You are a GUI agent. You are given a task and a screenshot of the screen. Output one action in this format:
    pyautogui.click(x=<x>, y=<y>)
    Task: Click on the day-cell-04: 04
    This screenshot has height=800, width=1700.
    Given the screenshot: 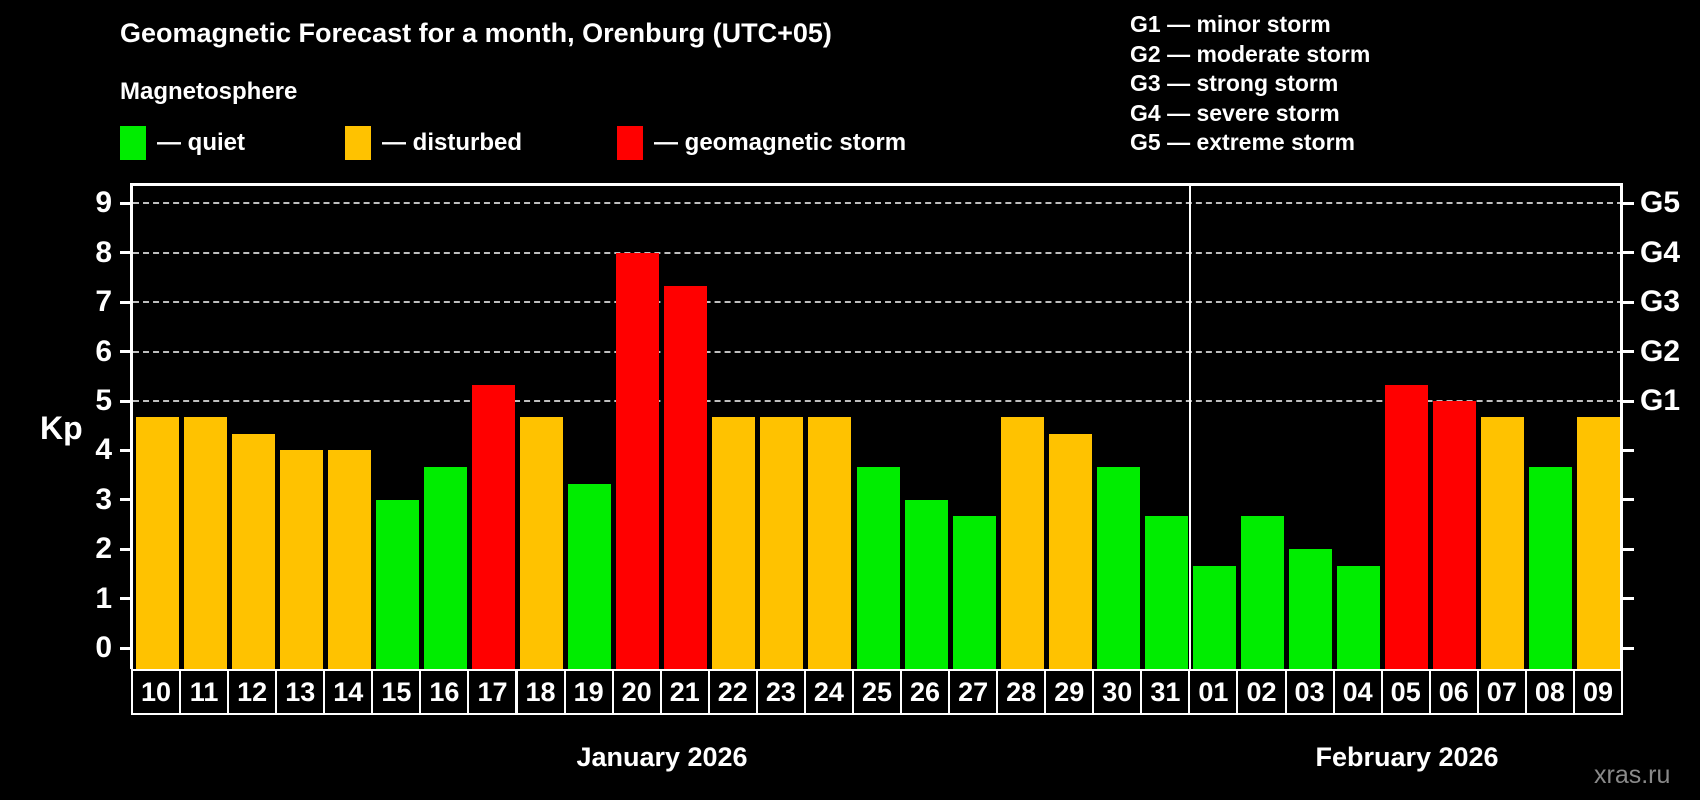 What is the action you would take?
    pyautogui.click(x=1357, y=692)
    